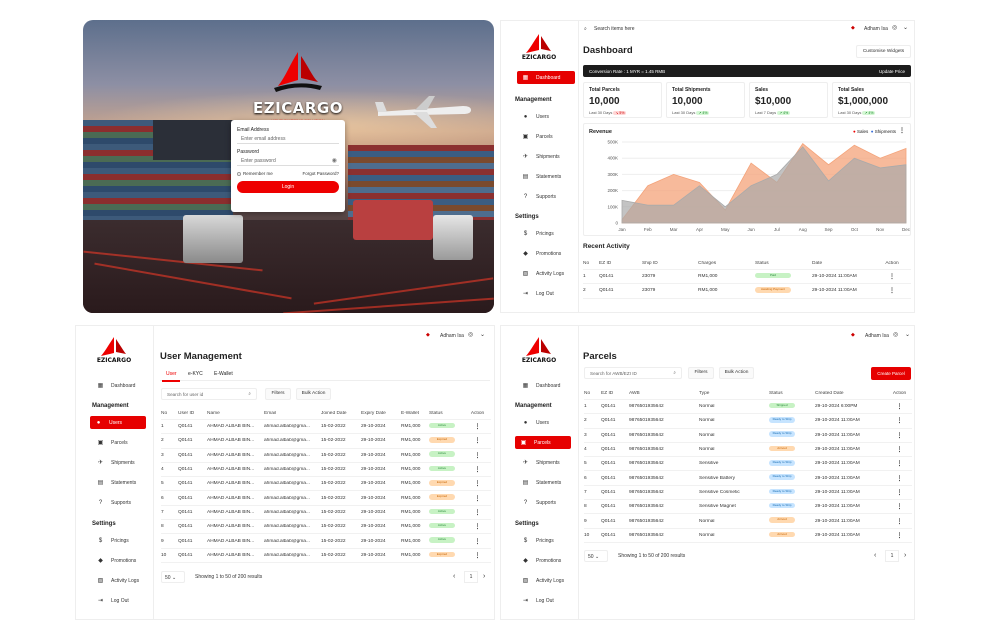 The height and width of the screenshot is (640, 1000). I want to click on password-field: Enter password ◉, so click(288, 160).